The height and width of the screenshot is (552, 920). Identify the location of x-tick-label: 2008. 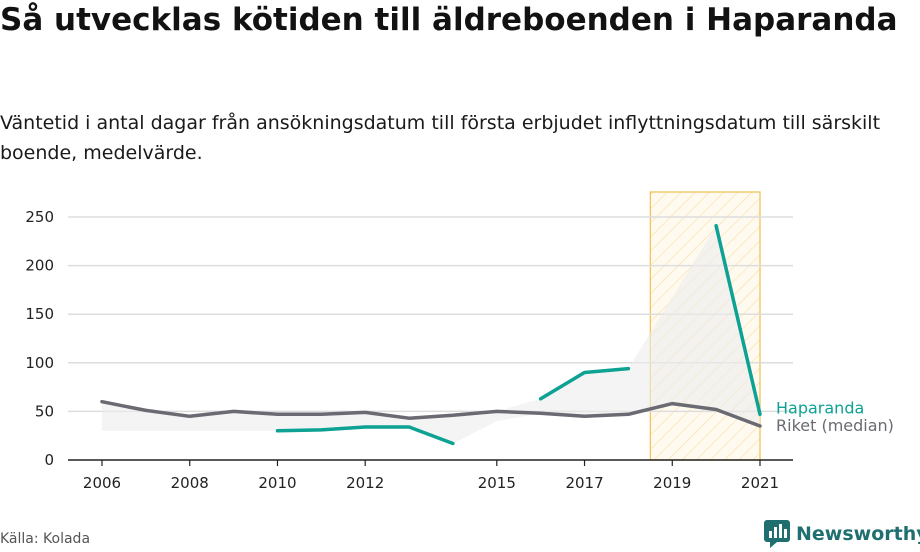
(190, 483).